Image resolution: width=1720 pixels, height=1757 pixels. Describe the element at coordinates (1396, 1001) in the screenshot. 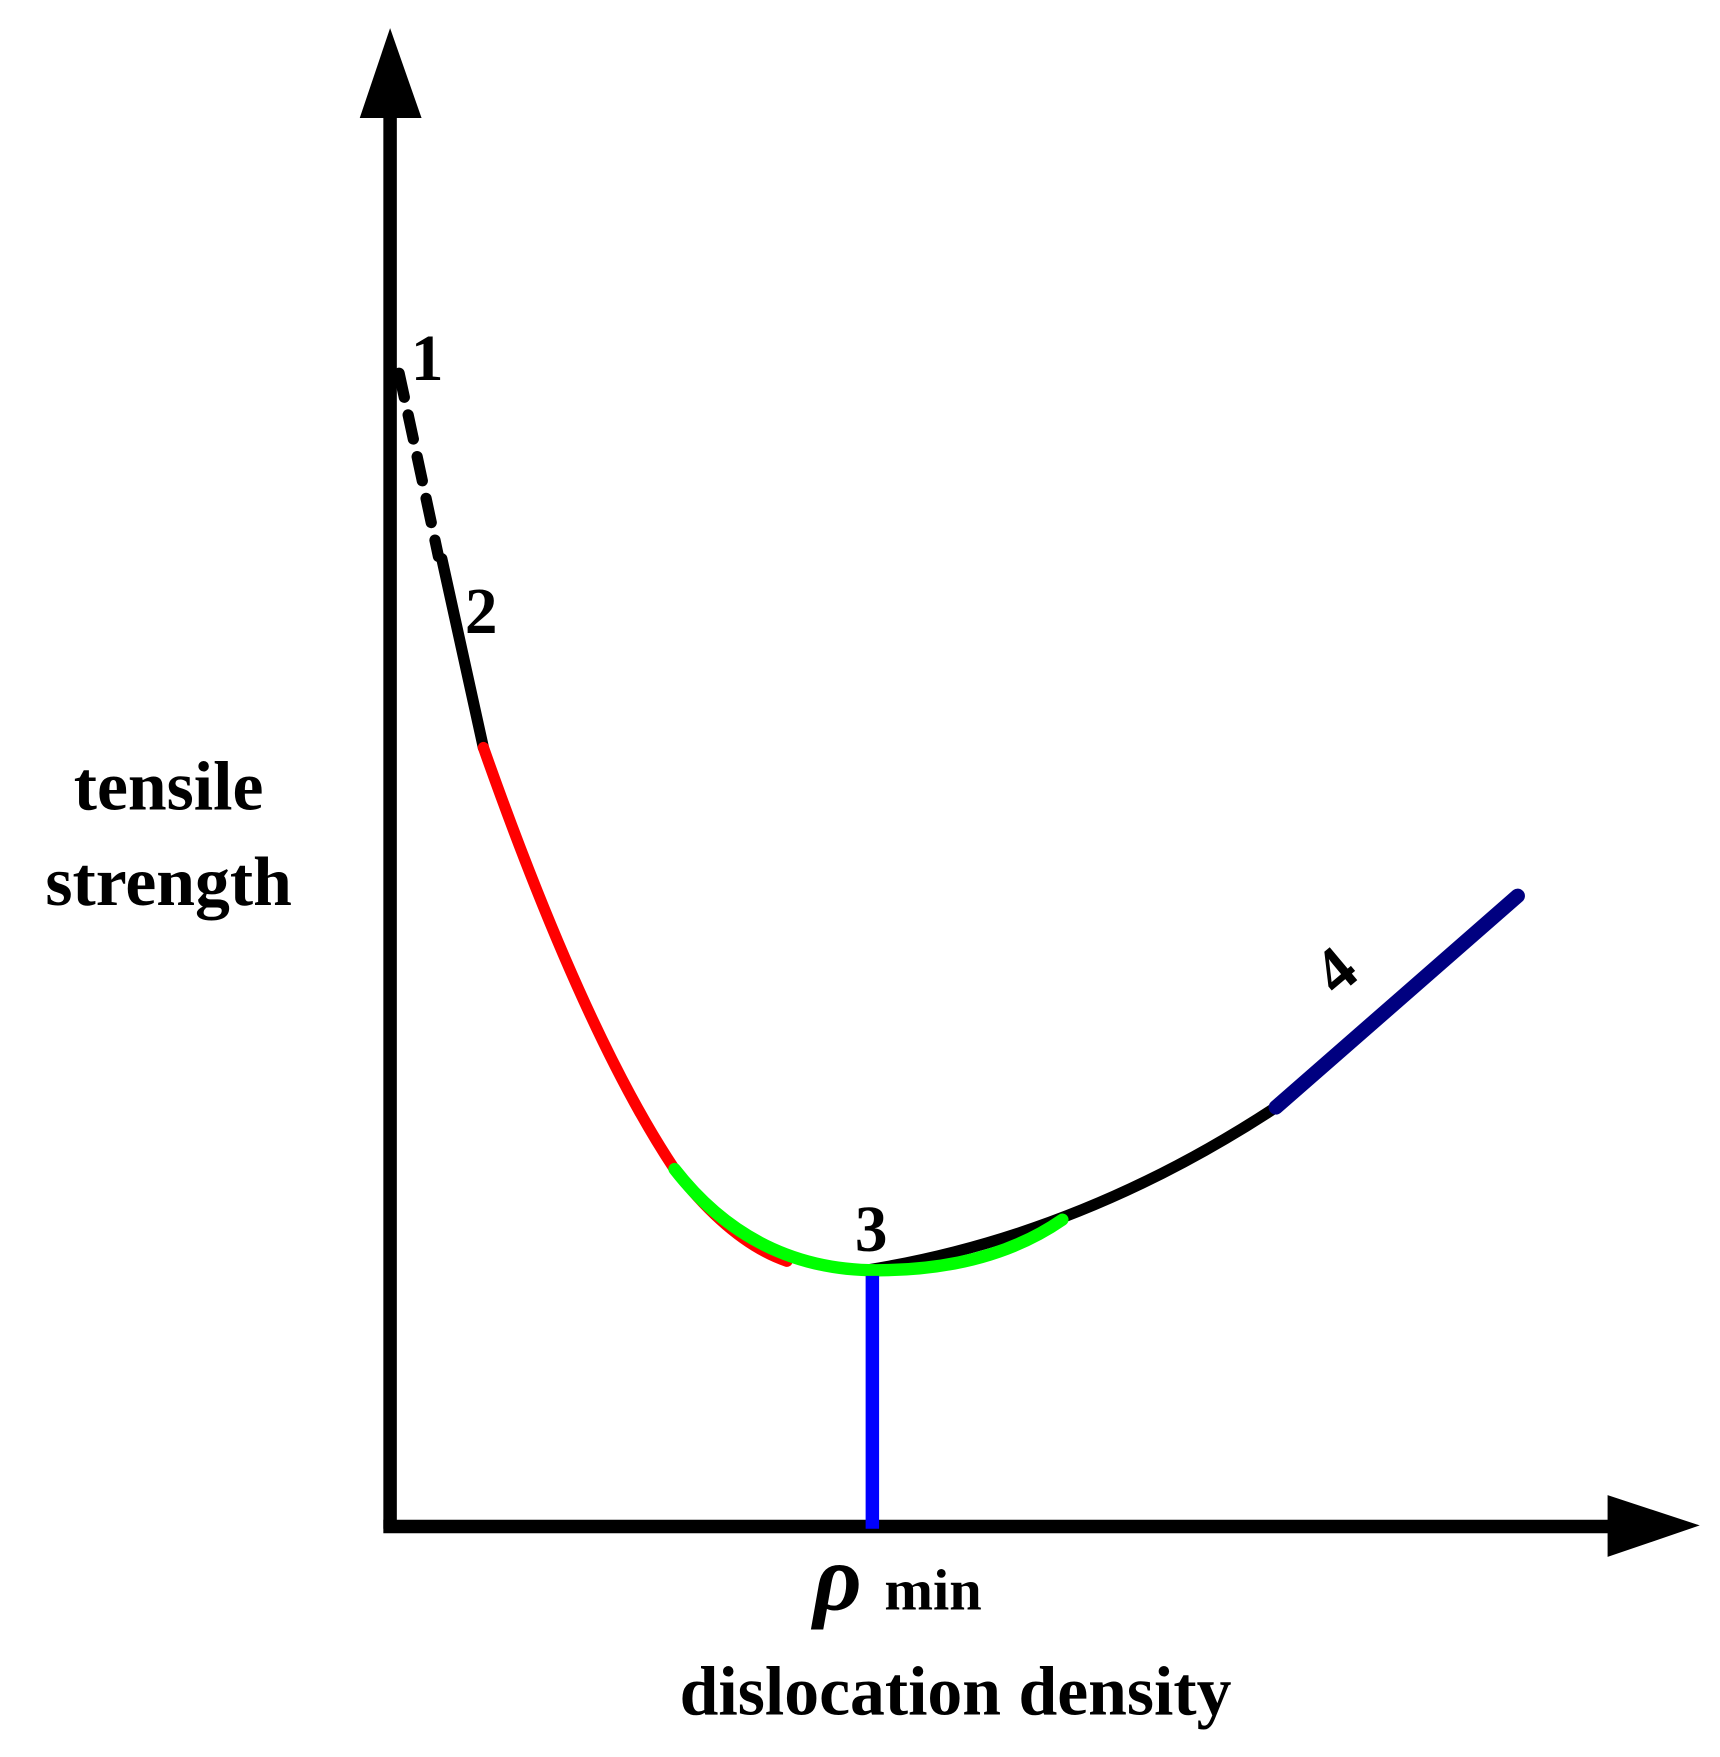

I see `curve-navy` at that location.